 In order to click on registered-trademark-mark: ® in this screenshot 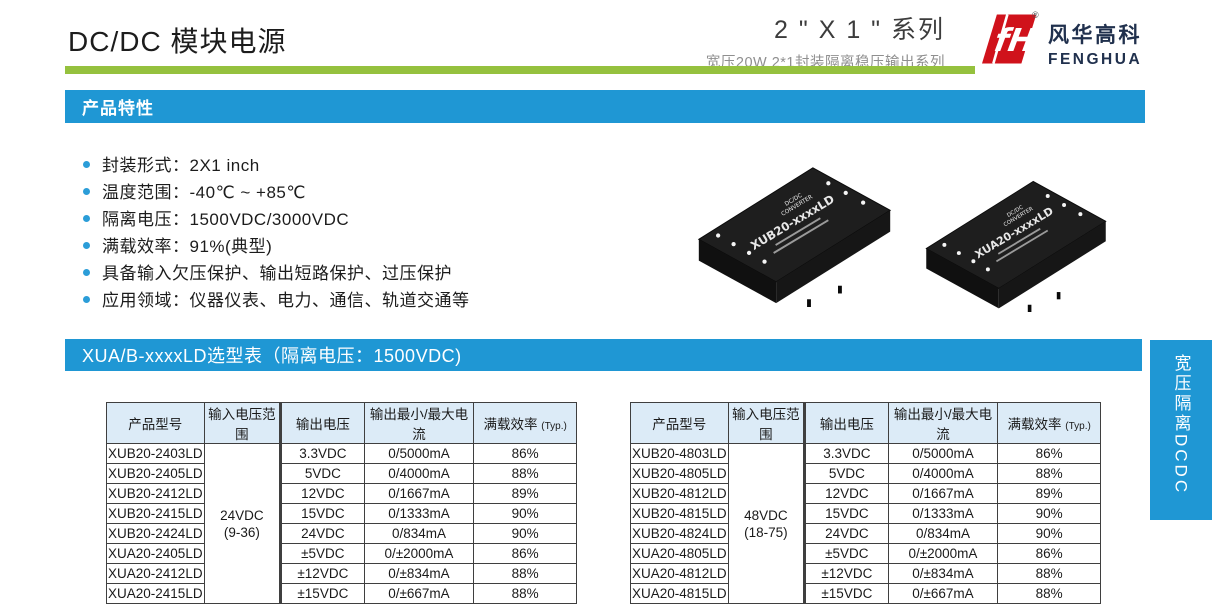, I will do `click(1035, 15)`.